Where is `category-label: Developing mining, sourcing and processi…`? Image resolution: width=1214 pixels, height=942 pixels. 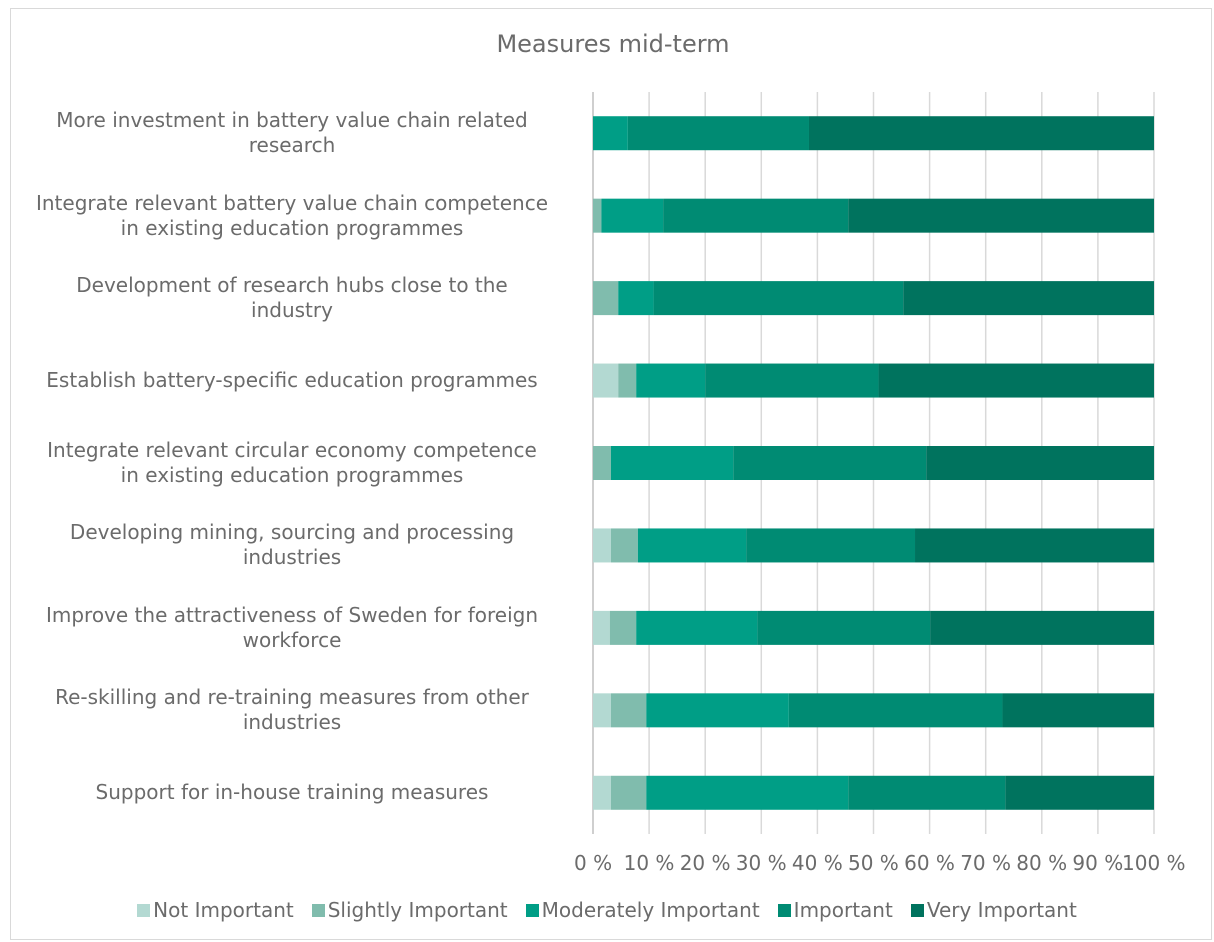 category-label: Developing mining, sourcing and processi… is located at coordinates (292, 545).